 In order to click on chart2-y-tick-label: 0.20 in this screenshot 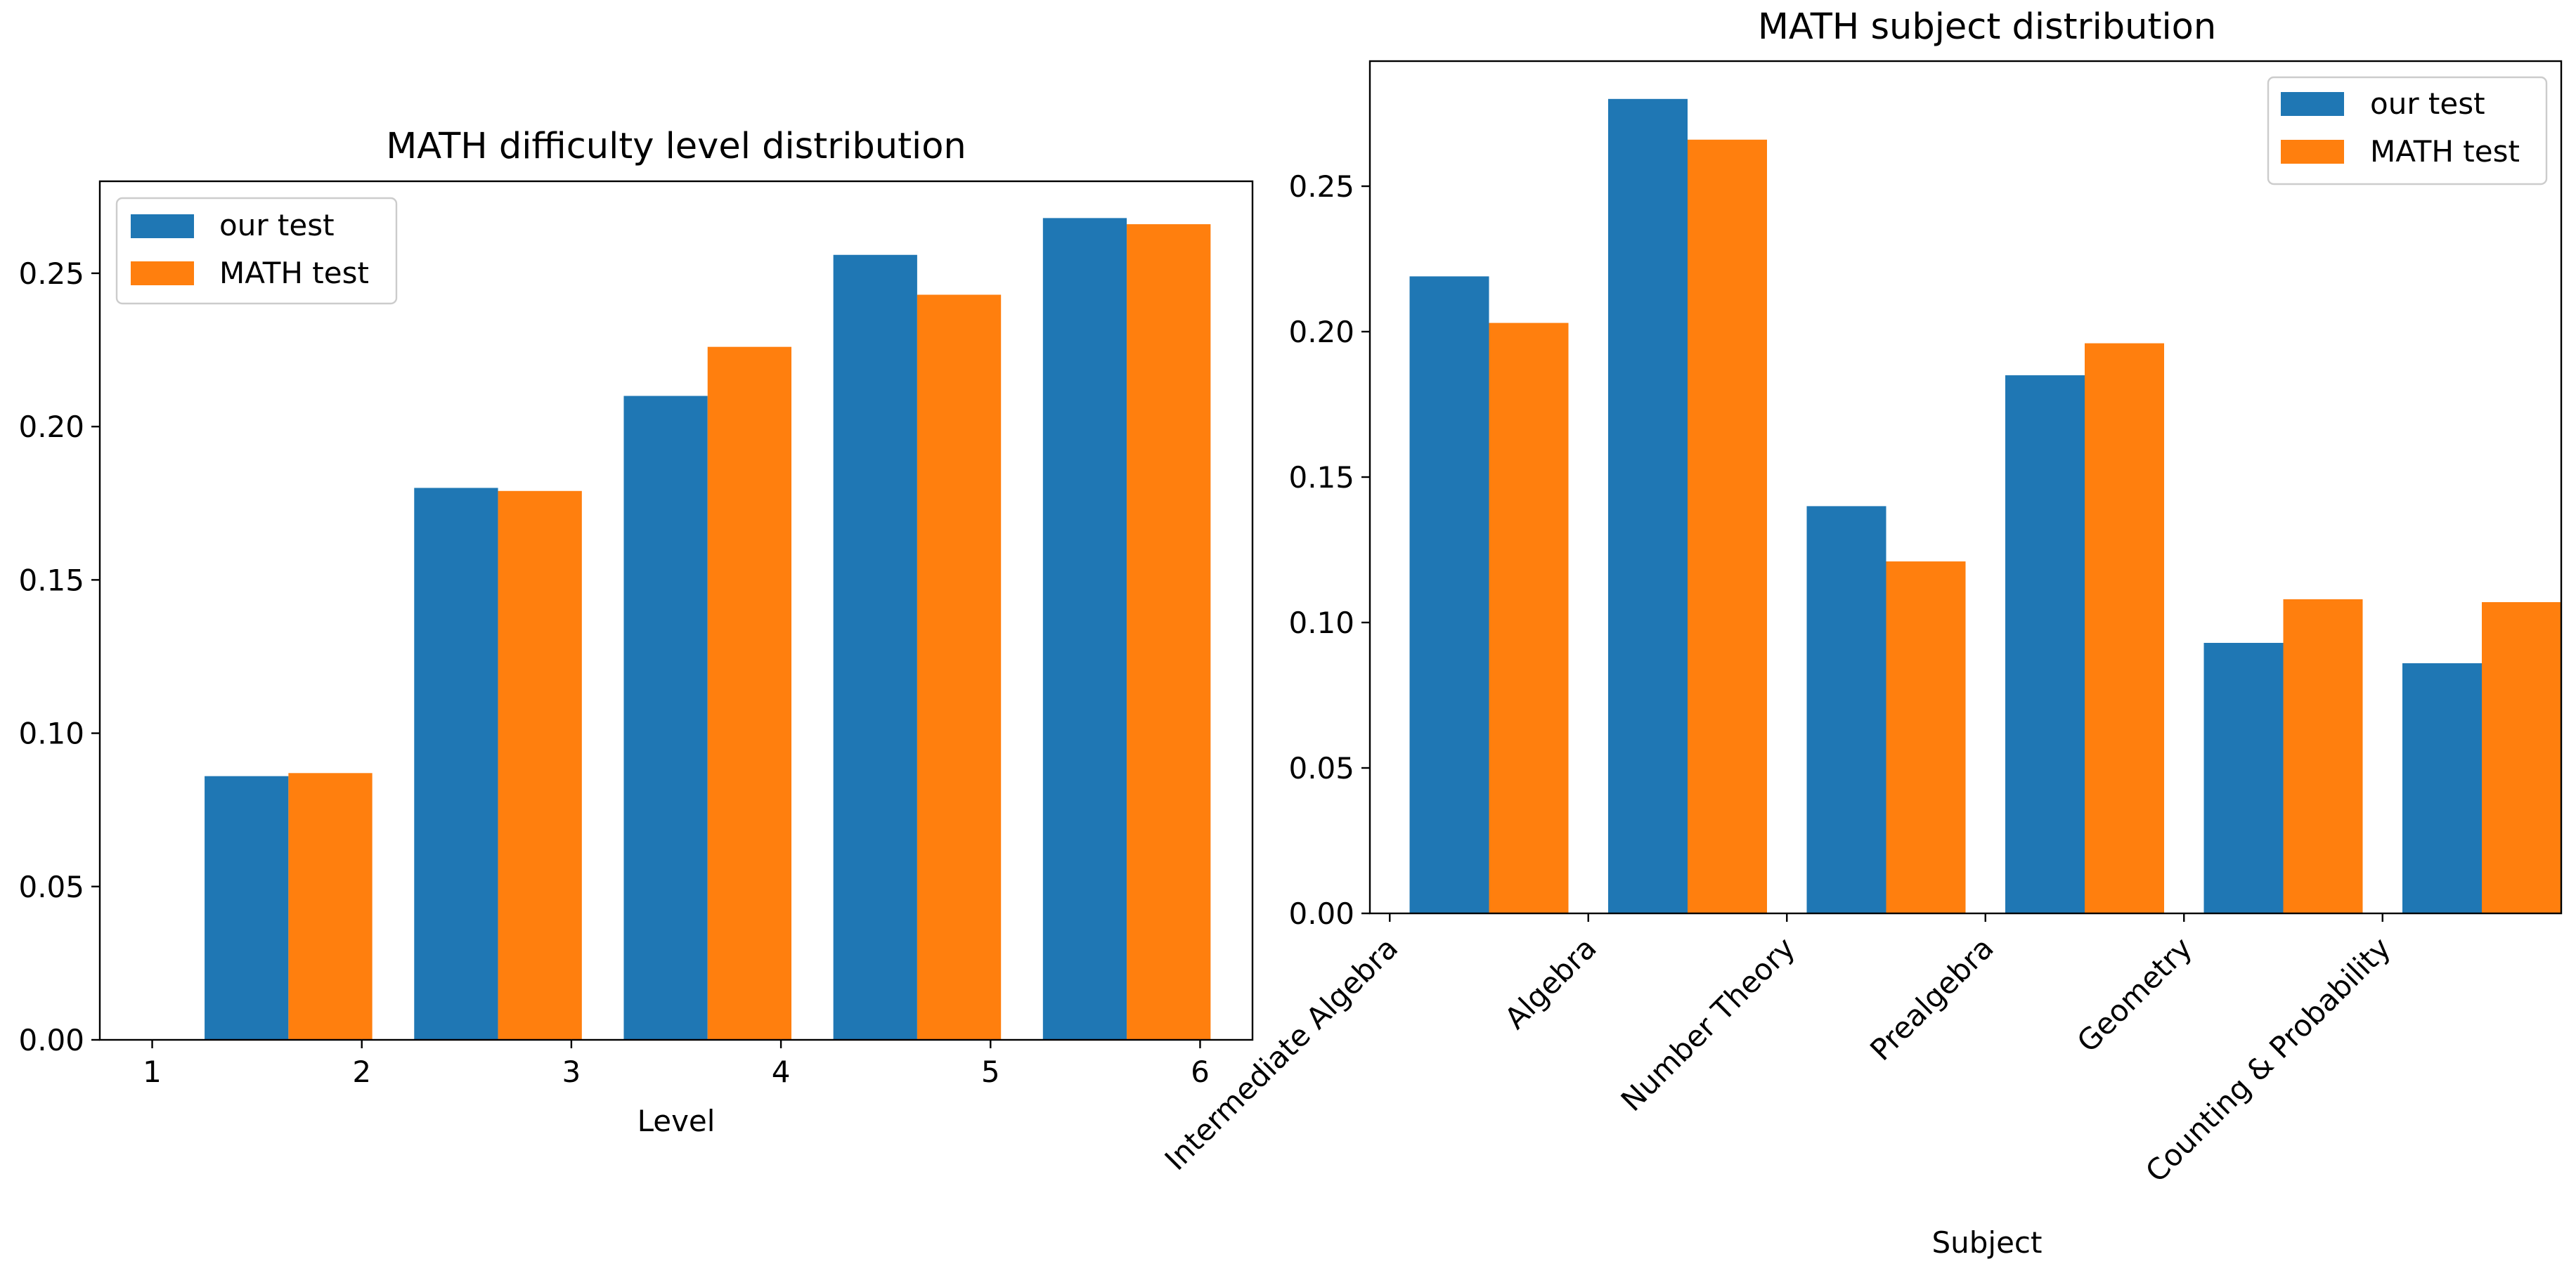, I will do `click(1321, 332)`.